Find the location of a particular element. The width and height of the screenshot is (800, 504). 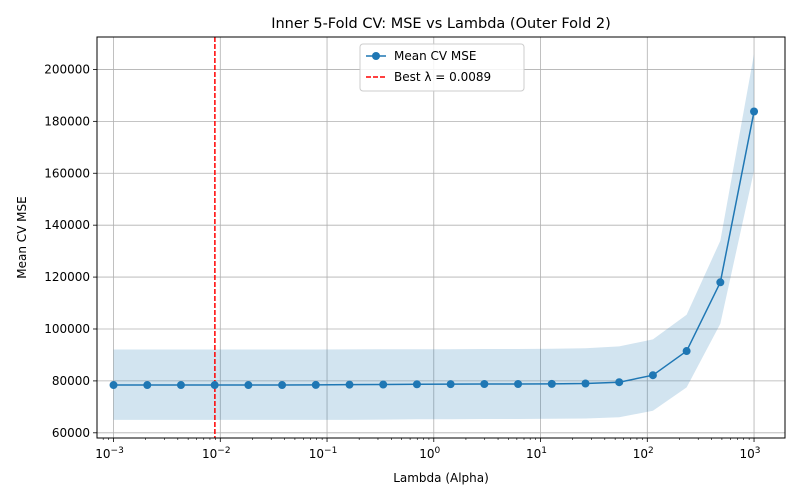

legend-box is located at coordinates (442, 67).